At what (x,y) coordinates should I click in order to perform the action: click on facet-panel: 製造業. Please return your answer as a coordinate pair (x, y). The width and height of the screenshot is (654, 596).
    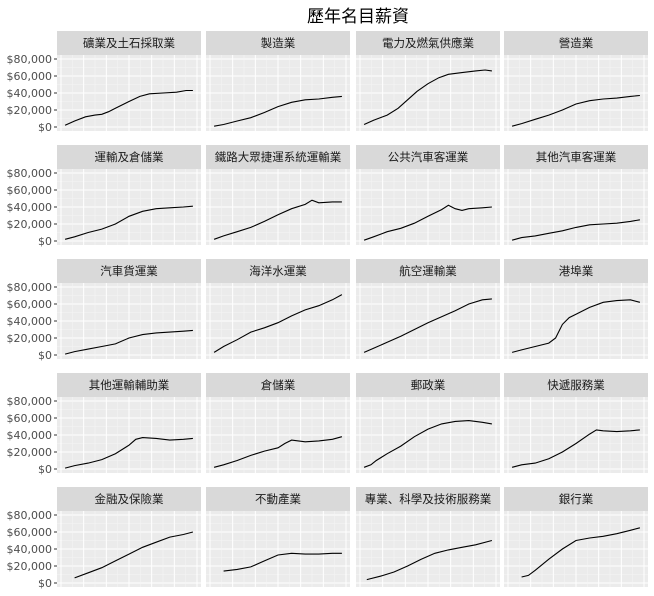
    Looking at the image, I should click on (278, 81).